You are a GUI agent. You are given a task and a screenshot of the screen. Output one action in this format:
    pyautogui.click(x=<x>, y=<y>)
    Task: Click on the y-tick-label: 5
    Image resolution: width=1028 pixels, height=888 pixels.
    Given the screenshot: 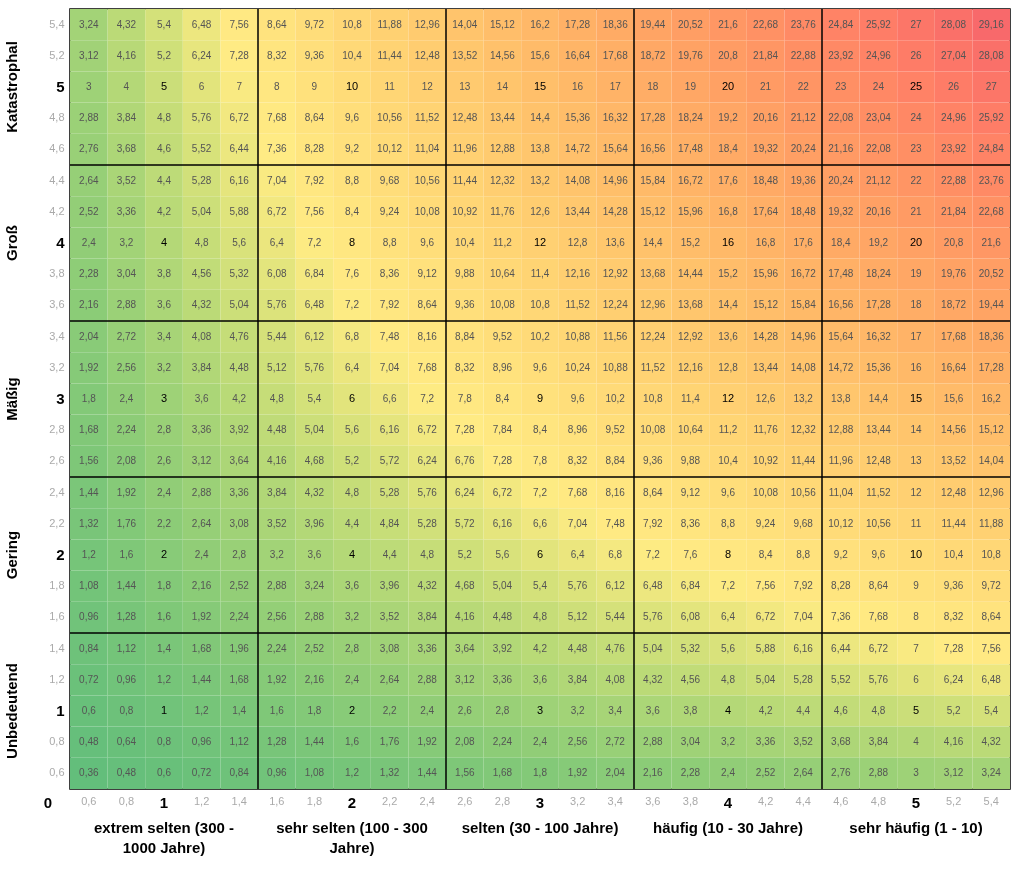 What is the action you would take?
    pyautogui.click(x=60, y=86)
    